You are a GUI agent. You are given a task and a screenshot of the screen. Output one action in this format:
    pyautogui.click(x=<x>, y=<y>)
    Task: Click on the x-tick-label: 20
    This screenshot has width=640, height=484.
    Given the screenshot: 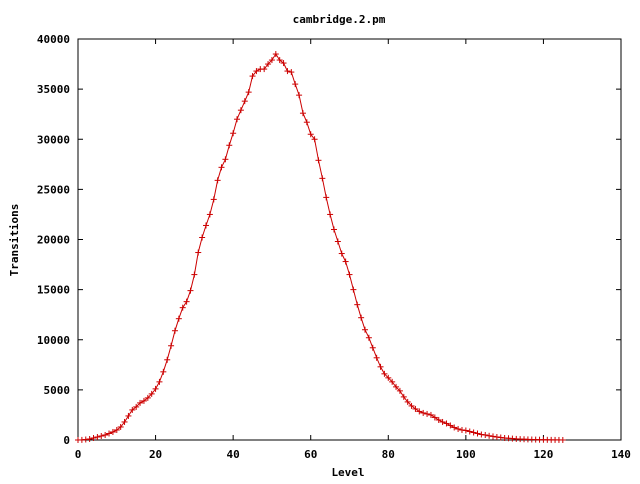 What is the action you would take?
    pyautogui.click(x=155, y=454)
    